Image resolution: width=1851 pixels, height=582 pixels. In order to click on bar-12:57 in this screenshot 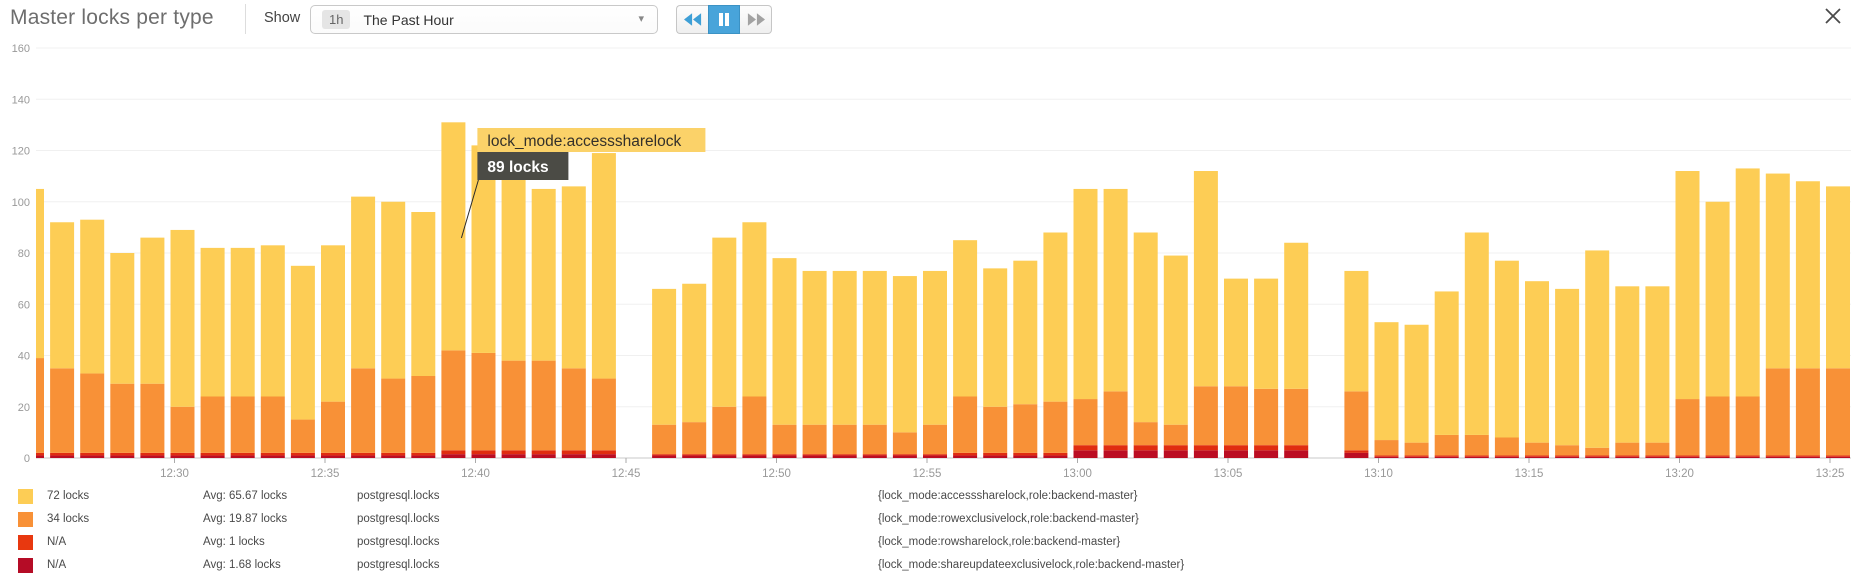, I will do `click(995, 363)`.